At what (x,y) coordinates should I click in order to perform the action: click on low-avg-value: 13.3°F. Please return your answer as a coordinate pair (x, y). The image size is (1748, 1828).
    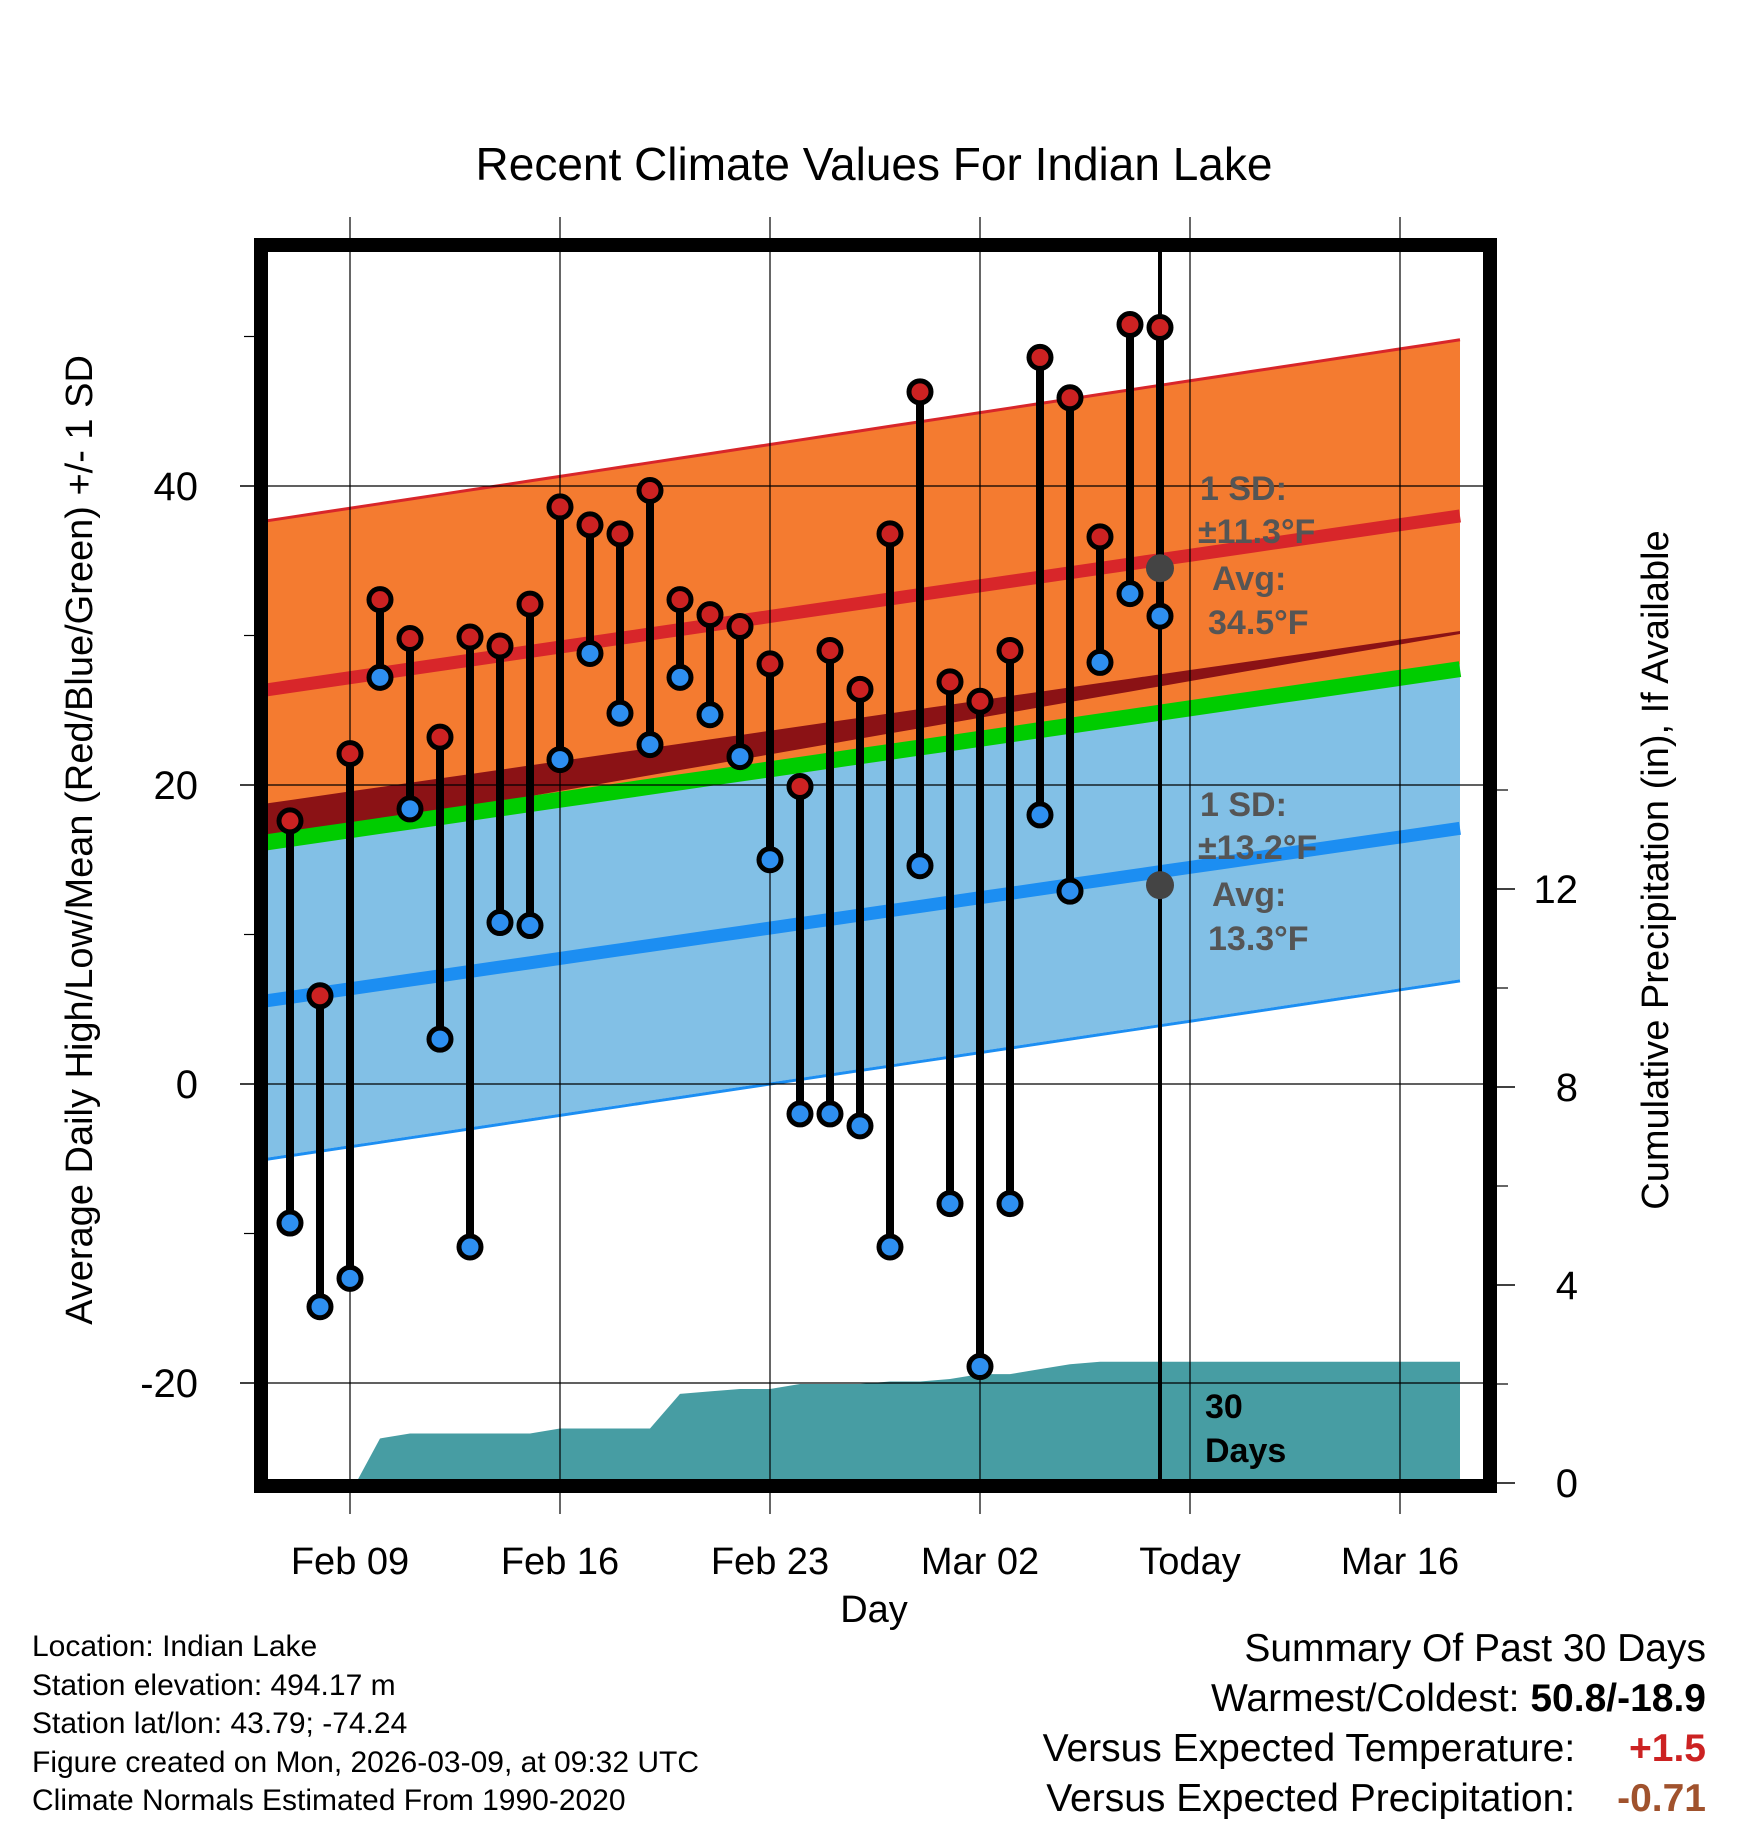
    Looking at the image, I should click on (1258, 939).